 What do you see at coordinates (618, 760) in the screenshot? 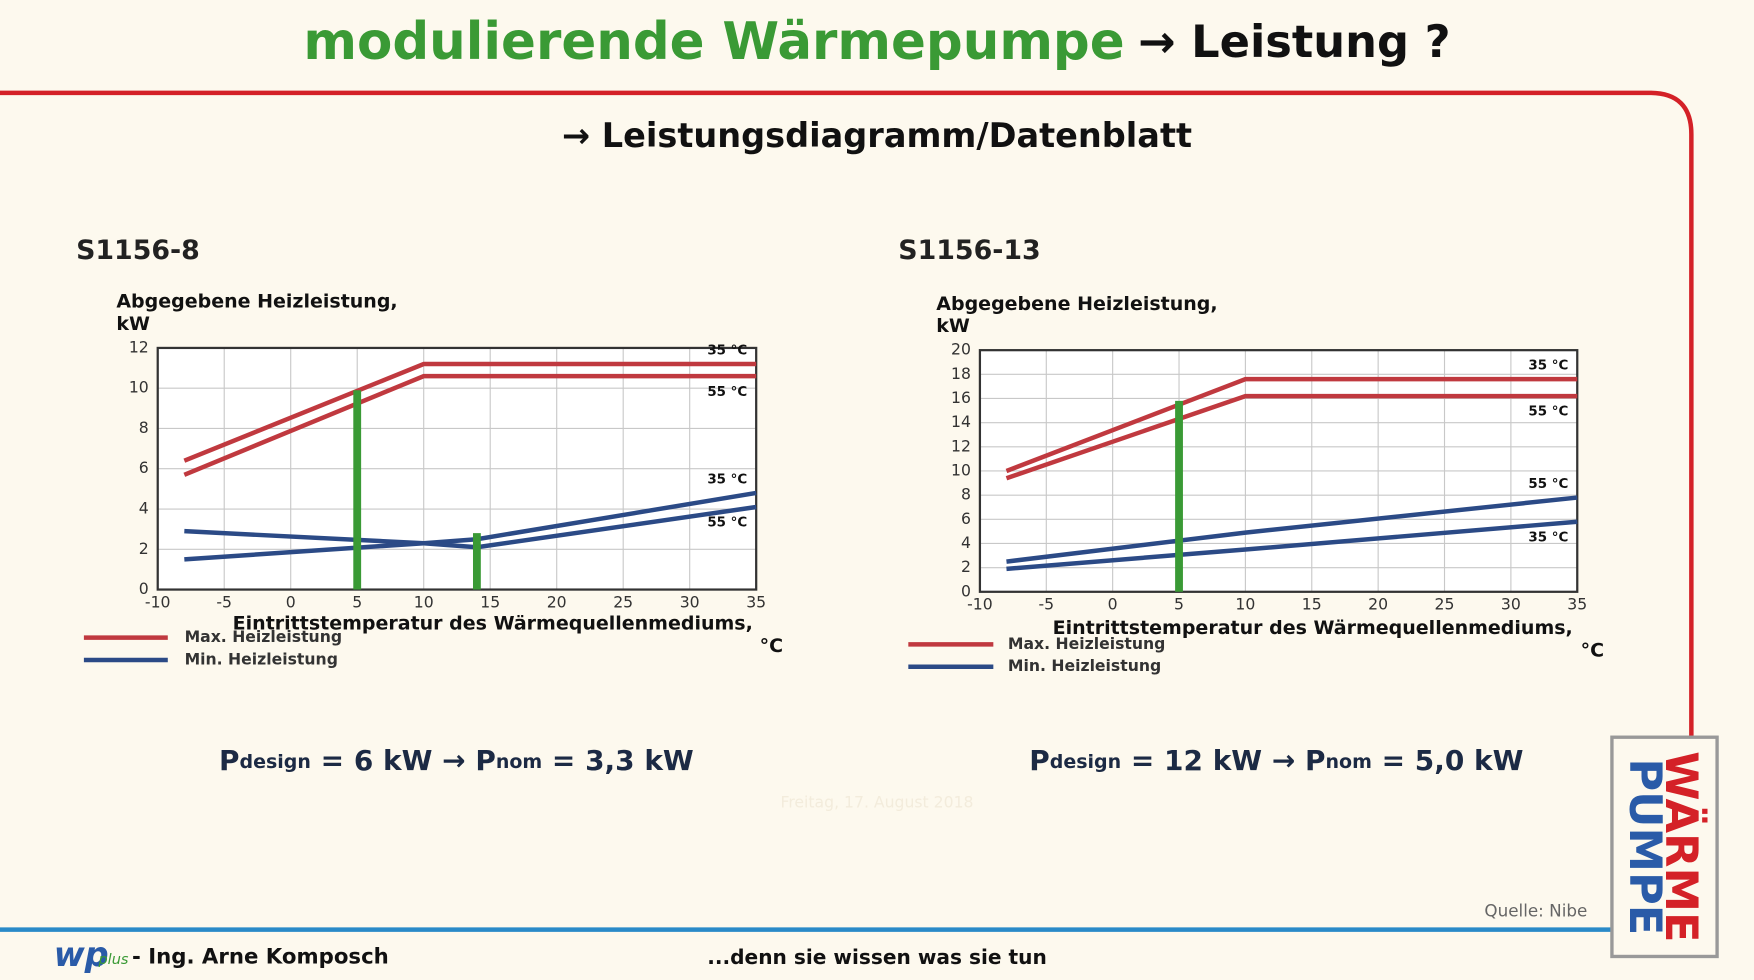
I see `formula-text: = 3,3 kW` at bounding box center [618, 760].